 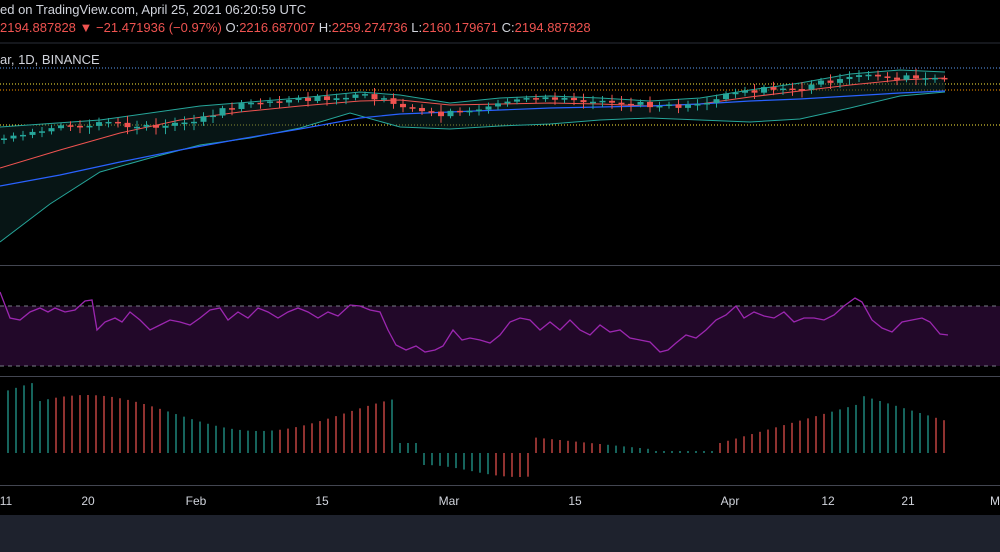 I want to click on open-label: O:, so click(x=232, y=27).